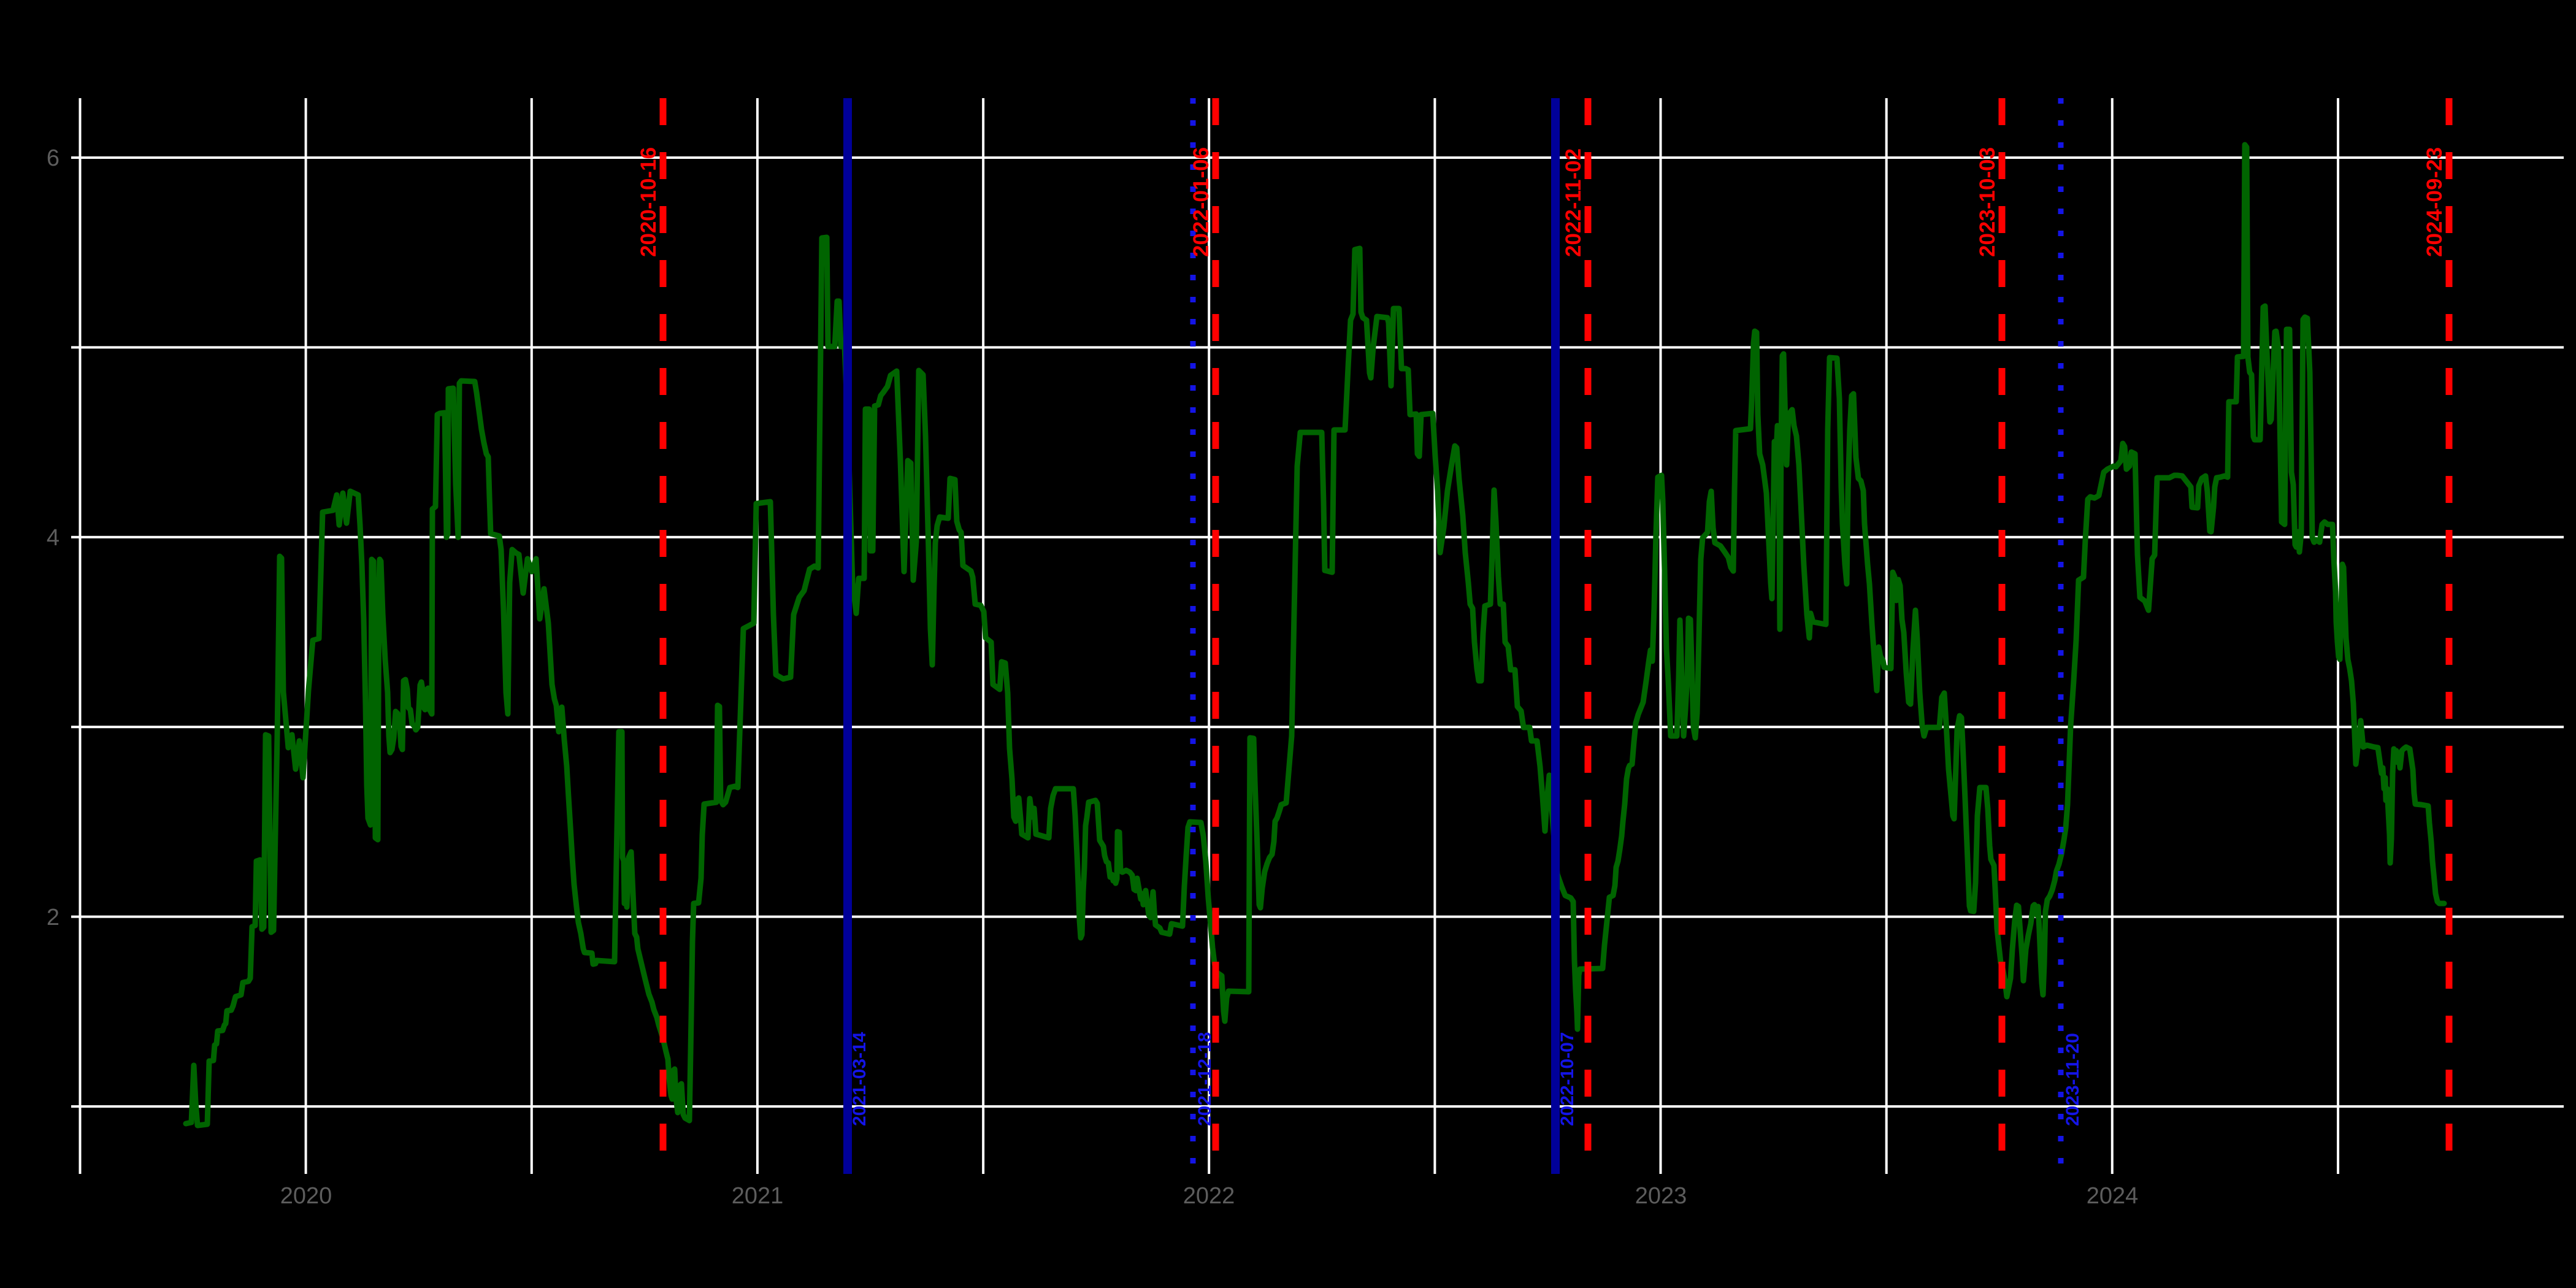  Describe the element at coordinates (1573, 202) in the screenshot. I see `svg-text: 2022-11-02` at that location.